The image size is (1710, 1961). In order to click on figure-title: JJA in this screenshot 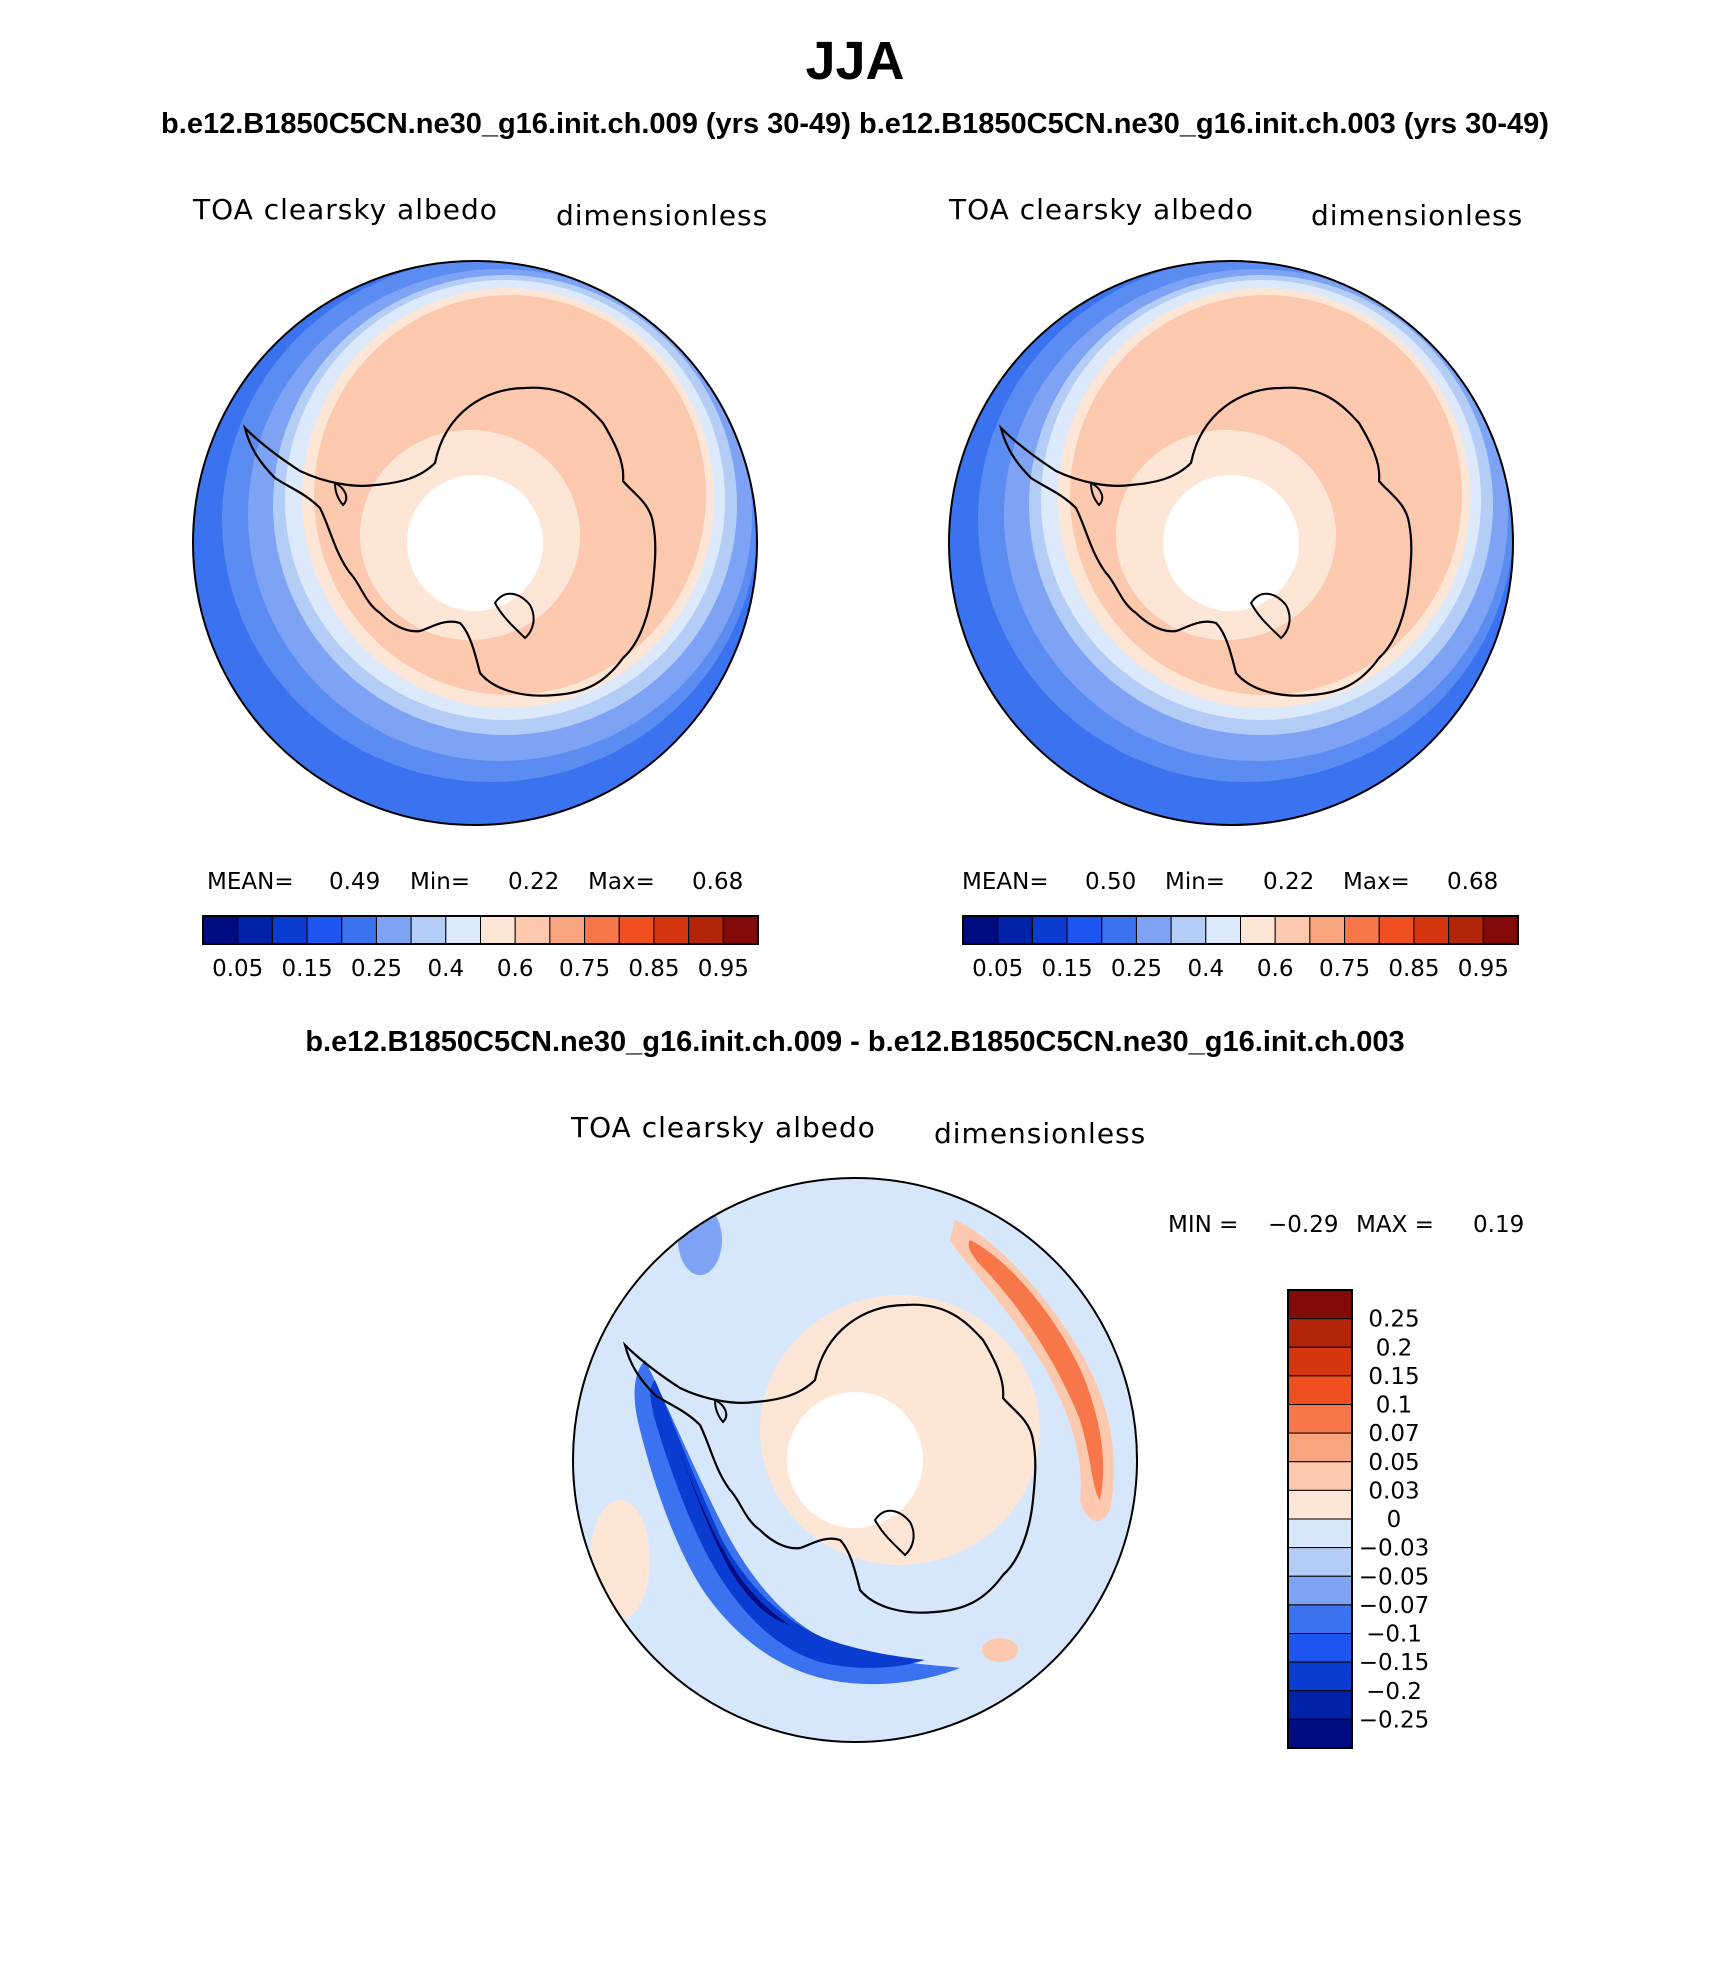, I will do `click(855, 61)`.